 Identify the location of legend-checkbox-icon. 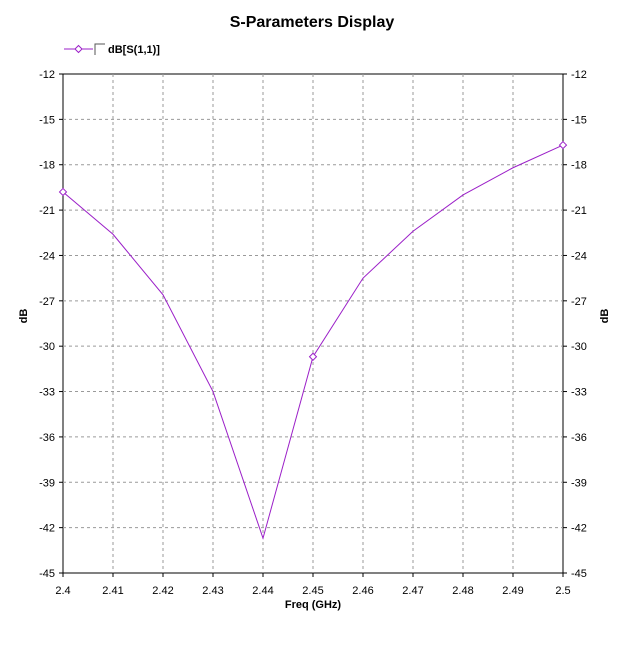
(99, 49).